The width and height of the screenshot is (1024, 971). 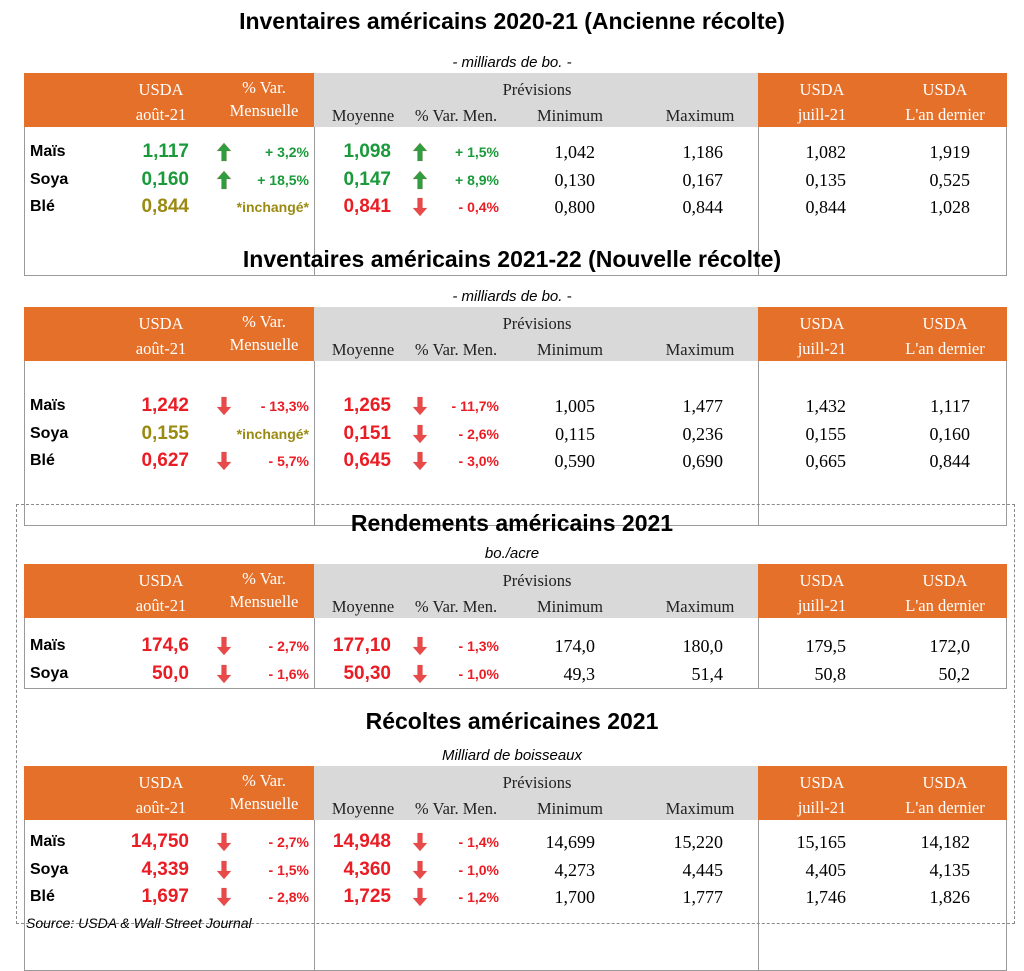 What do you see at coordinates (170, 673) in the screenshot?
I see `usda-value: 50,0` at bounding box center [170, 673].